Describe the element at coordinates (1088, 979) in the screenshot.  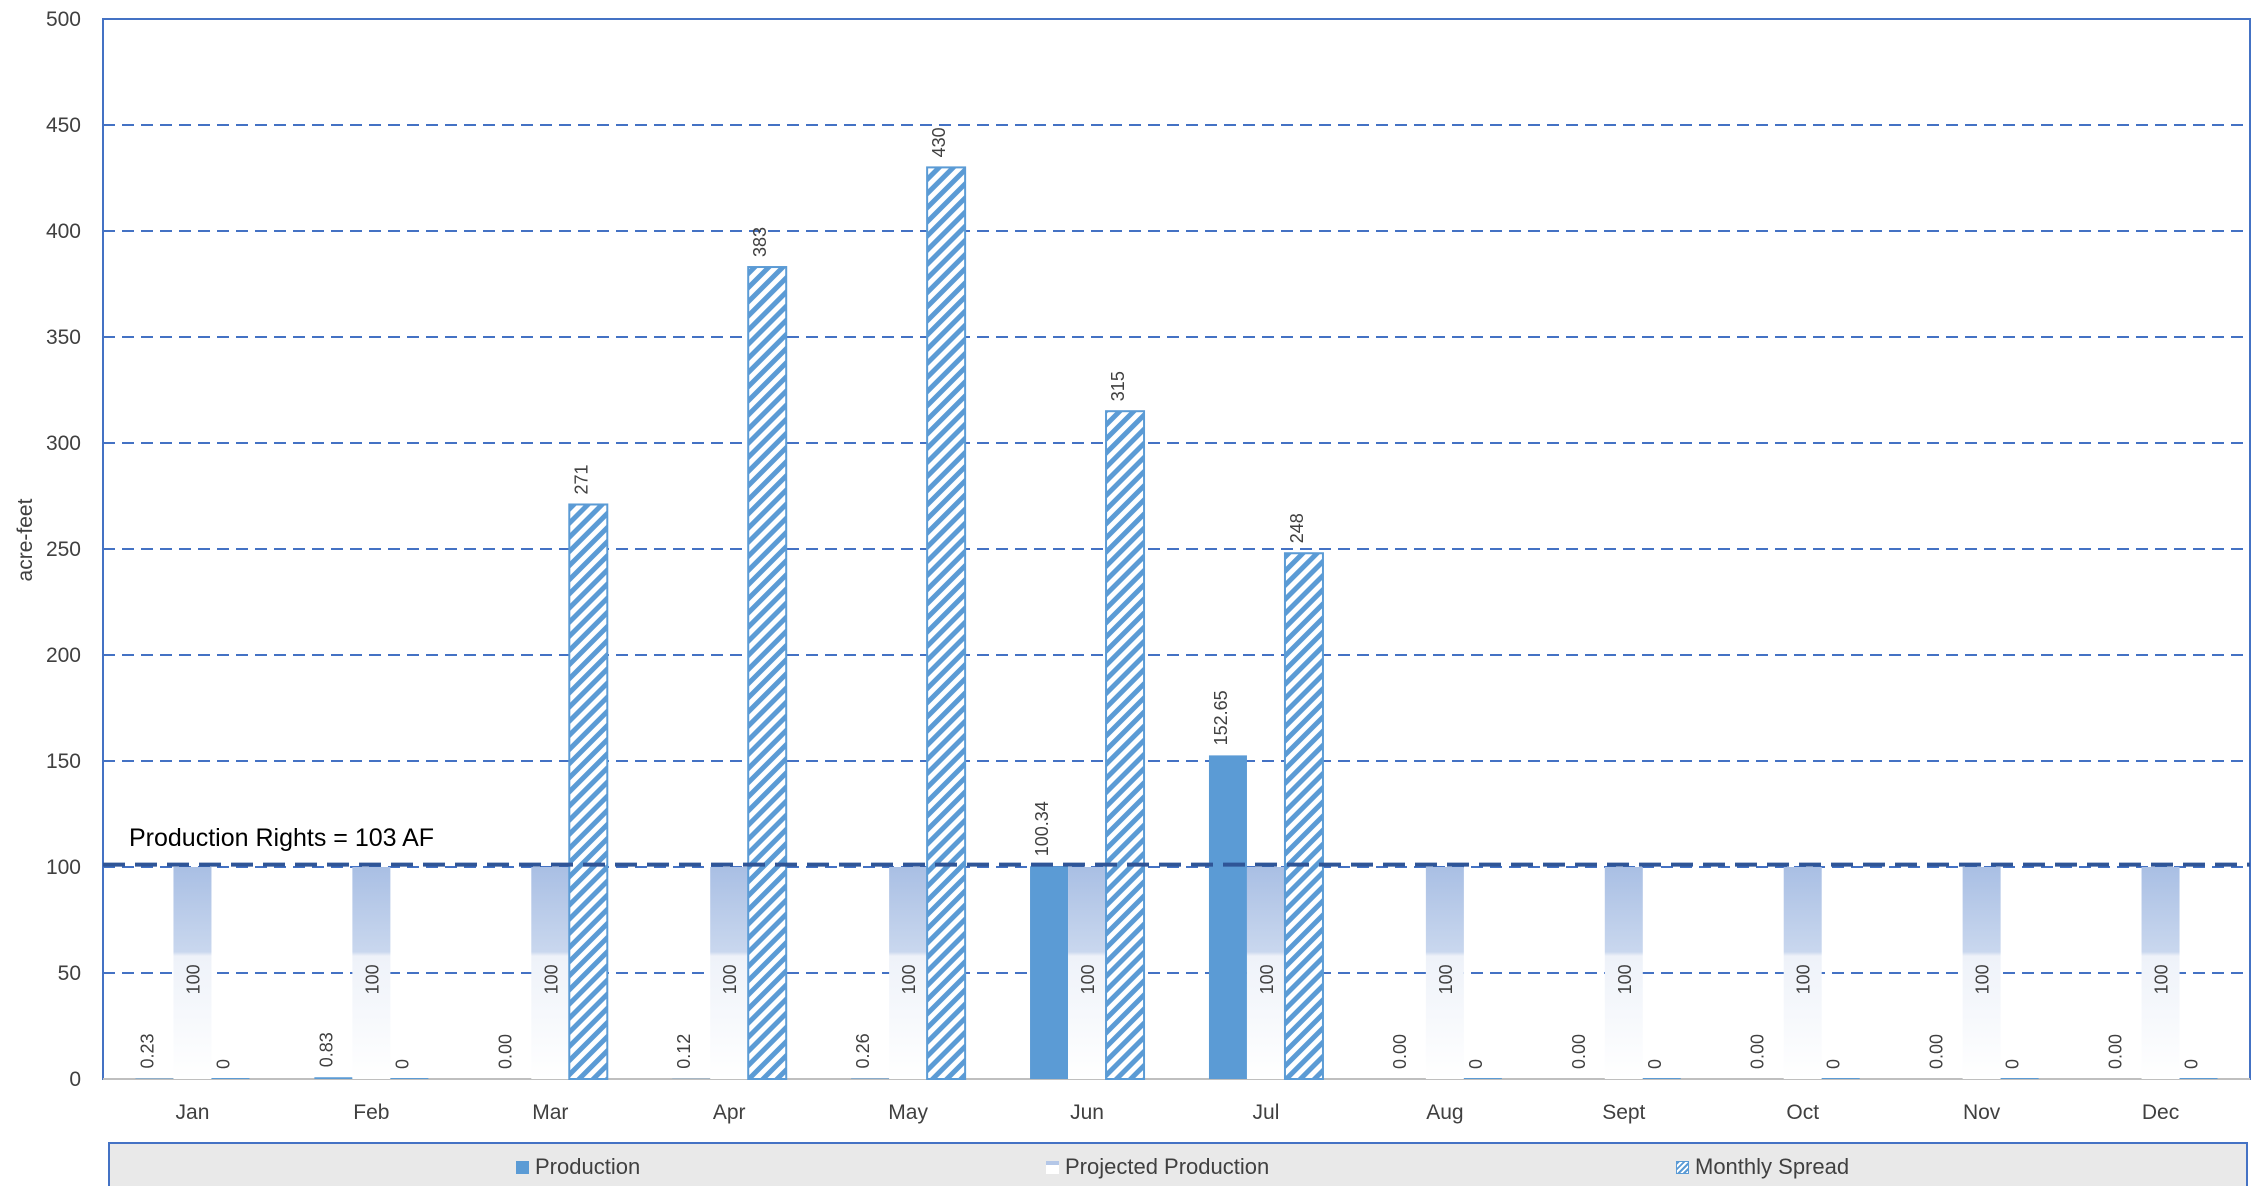
I see `data-label-projected-production-jun: 100` at that location.